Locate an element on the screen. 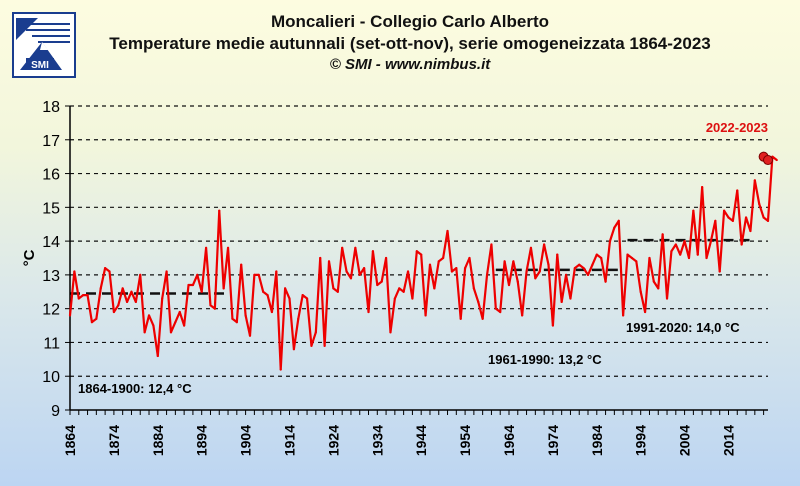 This screenshot has height=486, width=800. reference-label-2: 1961-1990: 13,2 °C is located at coordinates (545, 359).